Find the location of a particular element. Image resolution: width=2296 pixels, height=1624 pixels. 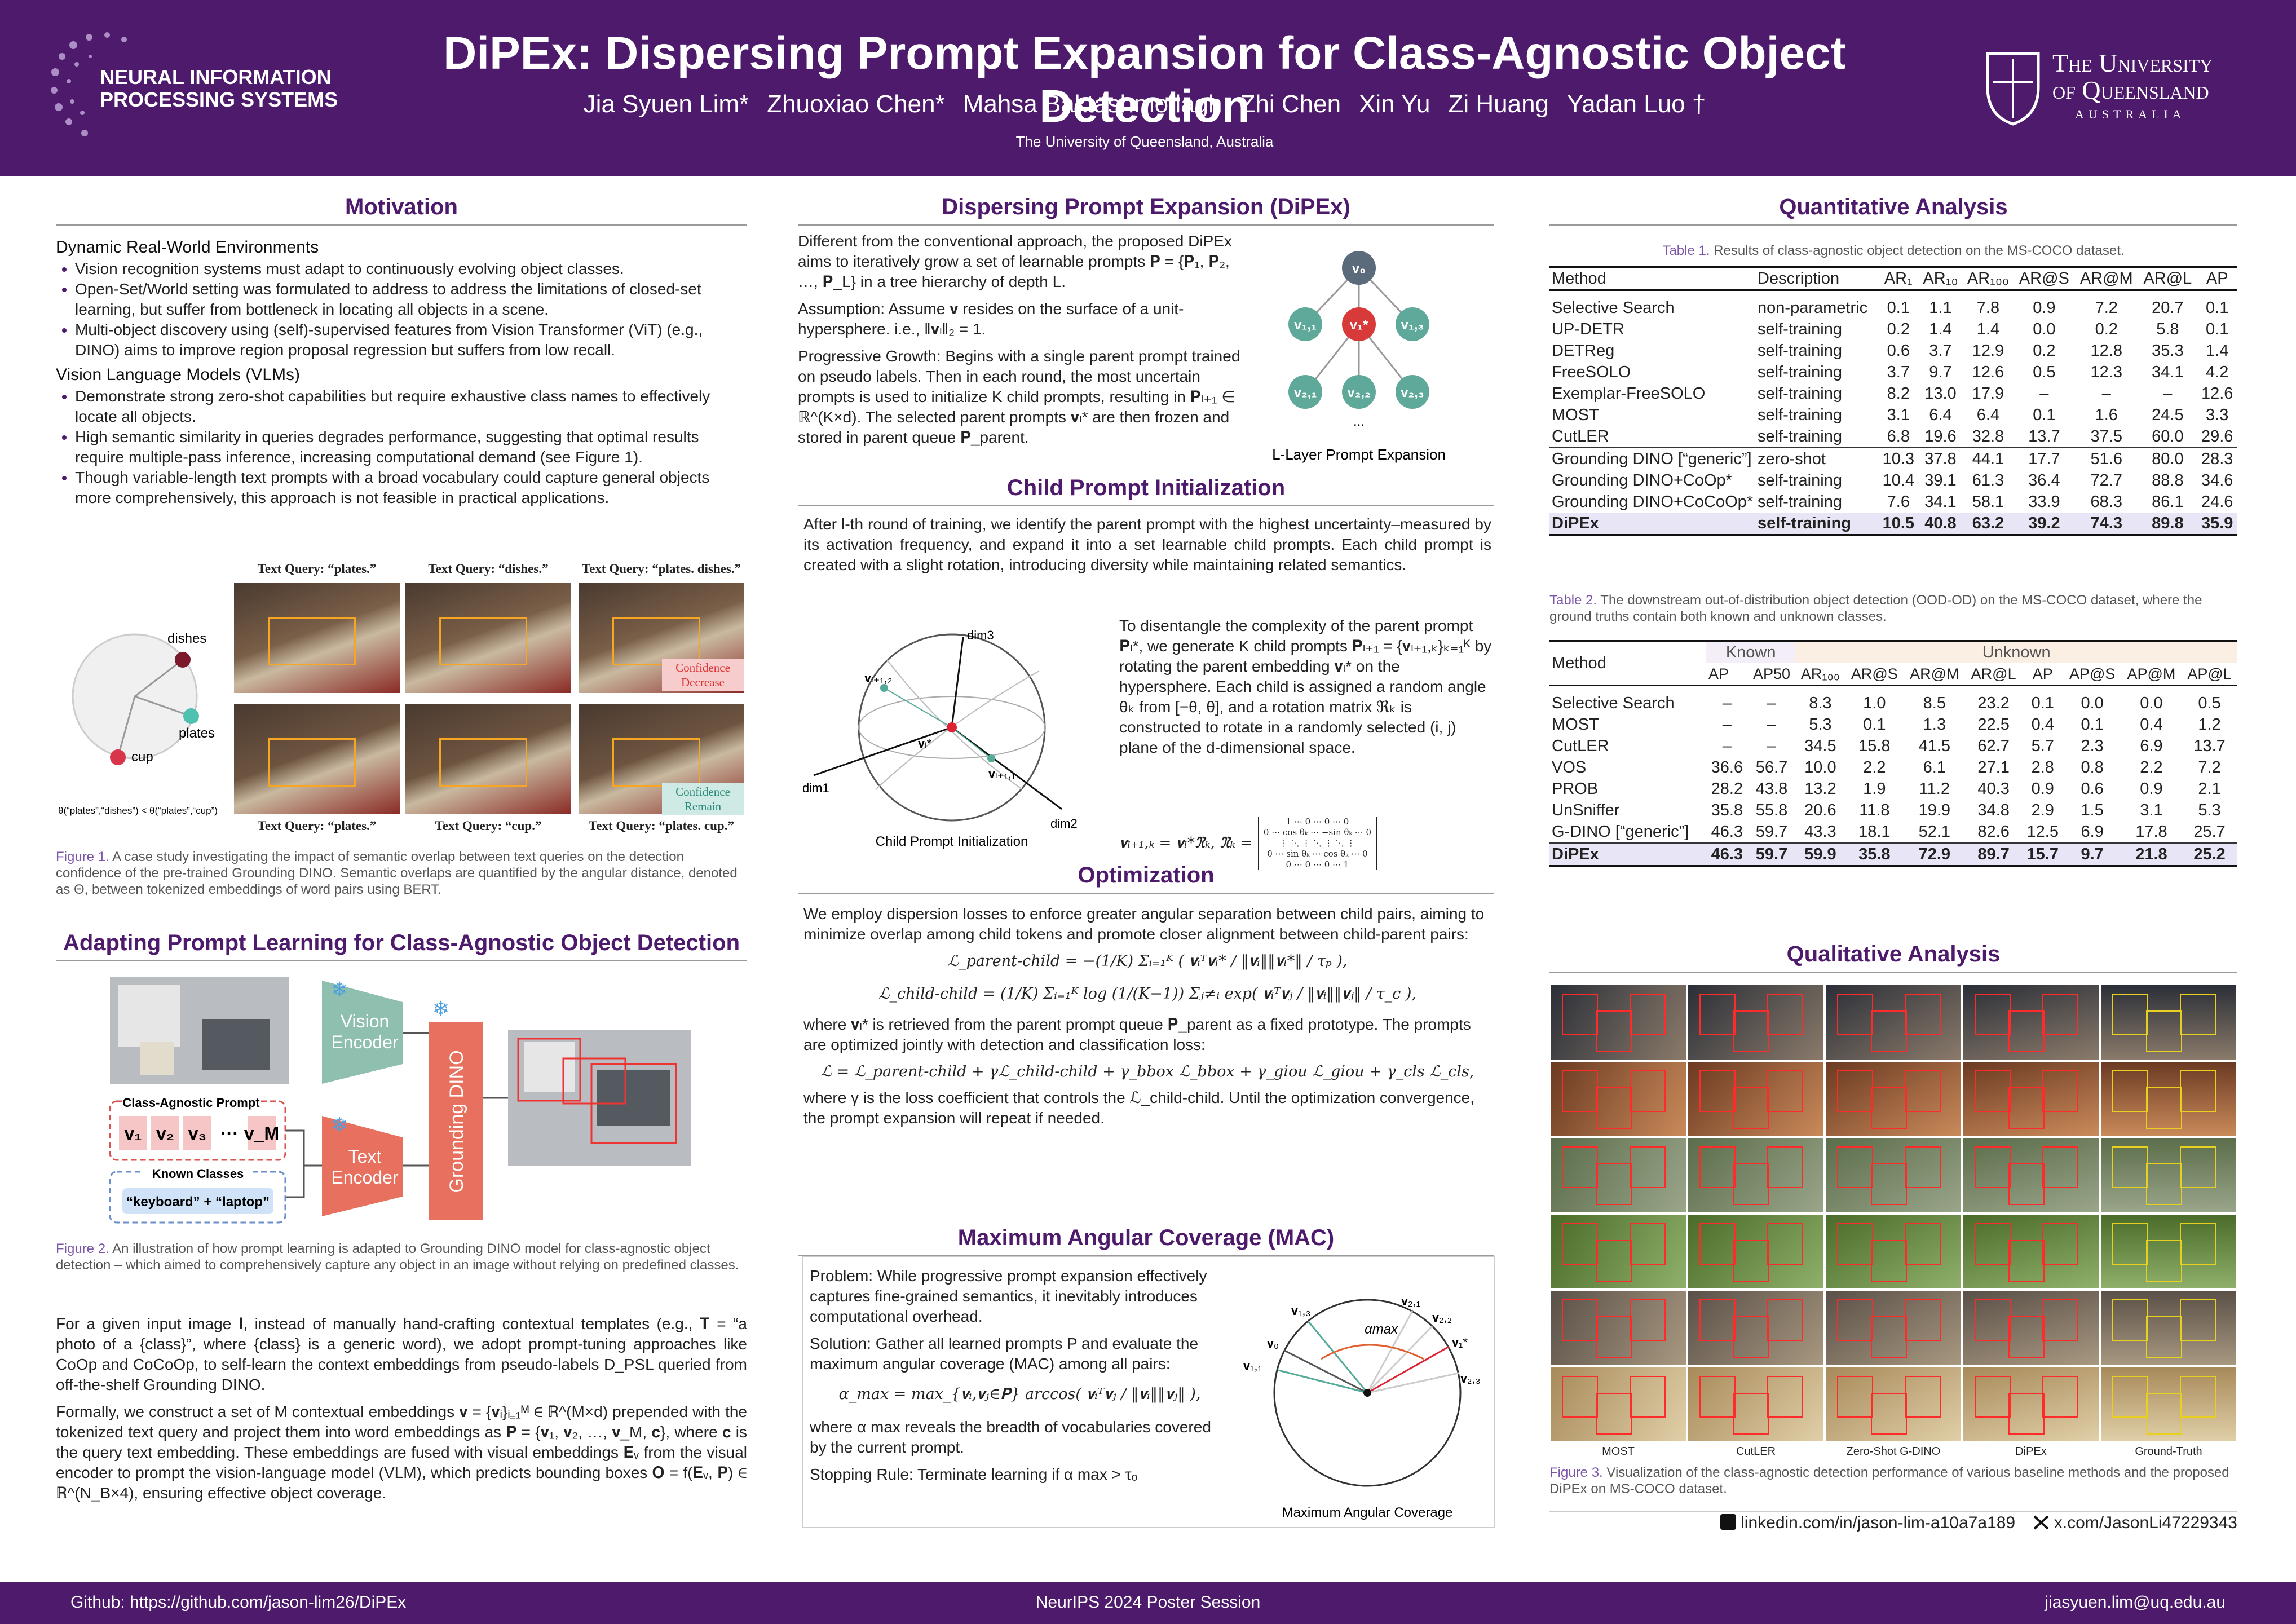

prompt-box is located at coordinates (197, 1130).